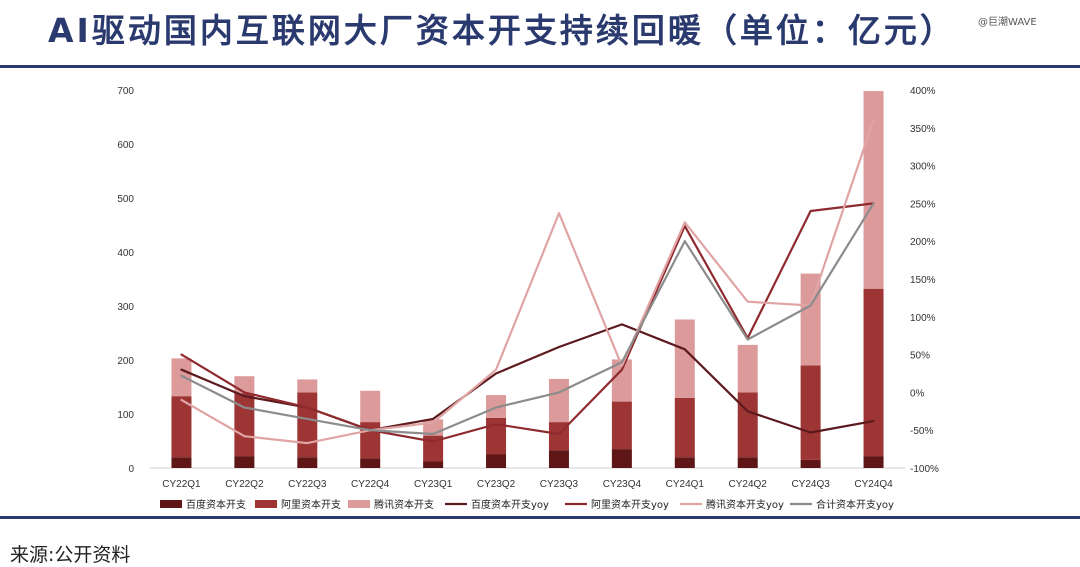 The width and height of the screenshot is (1080, 567). What do you see at coordinates (748, 484) in the screenshot?
I see `x-tick-label: CY24Q2` at bounding box center [748, 484].